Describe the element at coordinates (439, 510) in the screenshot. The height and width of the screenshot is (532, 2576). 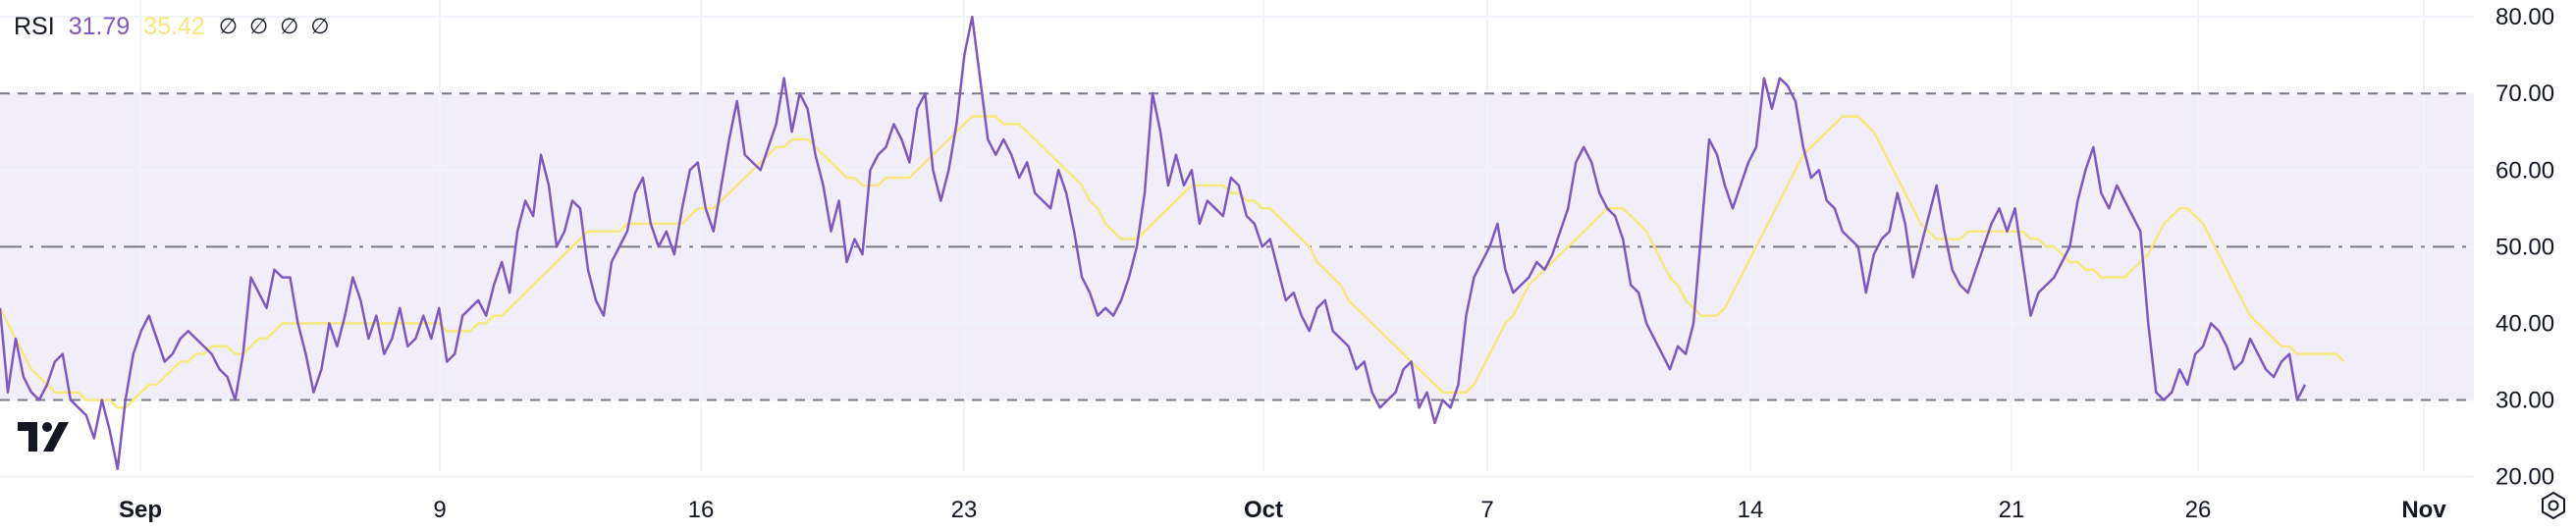
I see `x-tick-label: 9` at that location.